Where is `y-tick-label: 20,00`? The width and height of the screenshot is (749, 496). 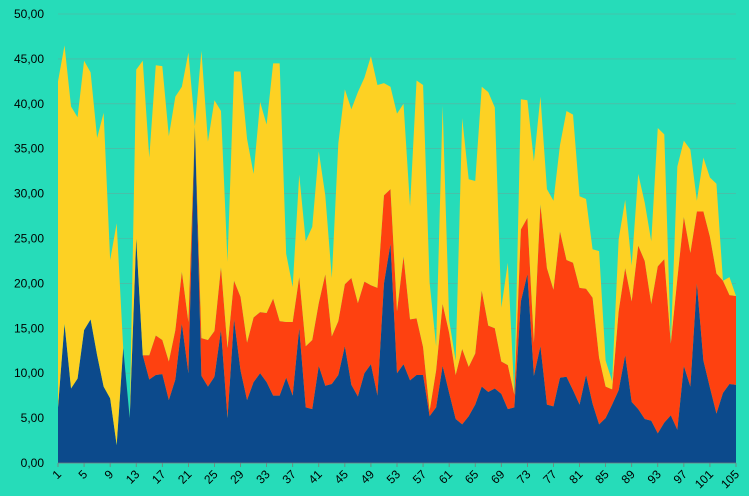
y-tick-label: 20,00 is located at coordinates (29, 283).